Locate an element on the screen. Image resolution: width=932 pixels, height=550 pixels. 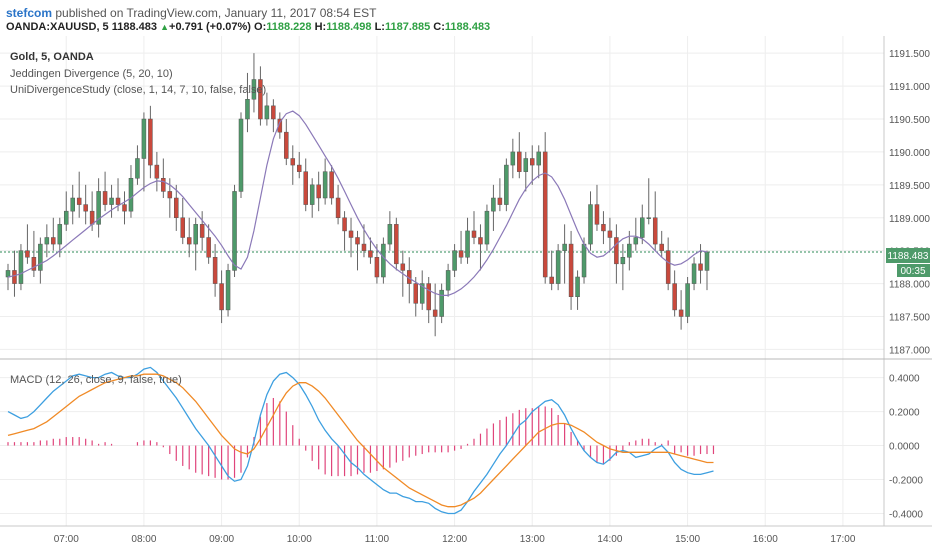
last-price-tag: 1188.483 00:35 is located at coordinates (908, 262).